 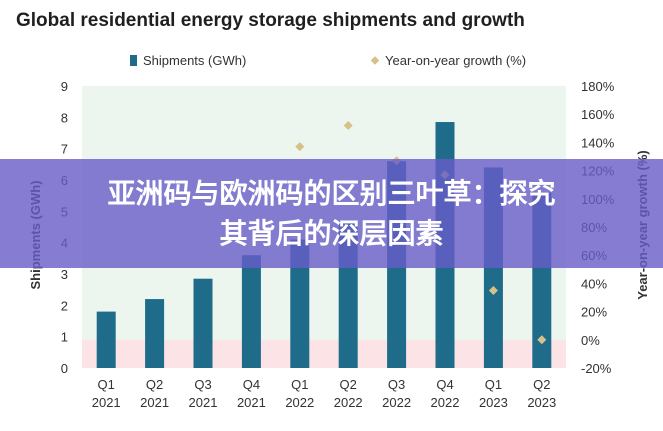 I want to click on legend: Shipments (GWh) Year-on-year growth (%), so click(x=328, y=60).